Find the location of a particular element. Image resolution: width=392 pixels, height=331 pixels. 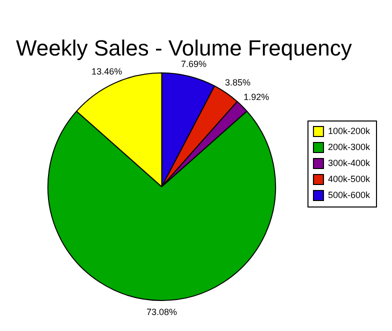

legend-label: 300k-400k is located at coordinates (349, 163).